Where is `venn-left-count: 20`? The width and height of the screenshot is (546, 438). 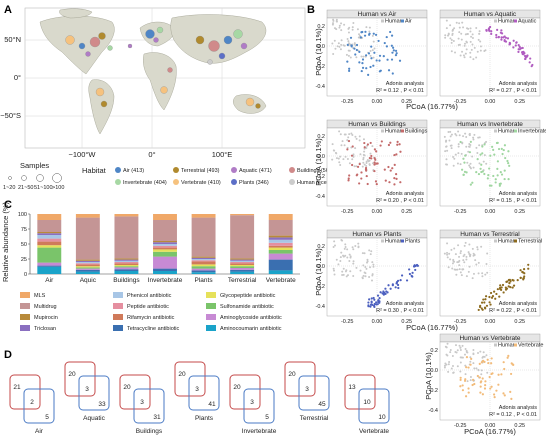 venn-left-count: 20 is located at coordinates (182, 374).